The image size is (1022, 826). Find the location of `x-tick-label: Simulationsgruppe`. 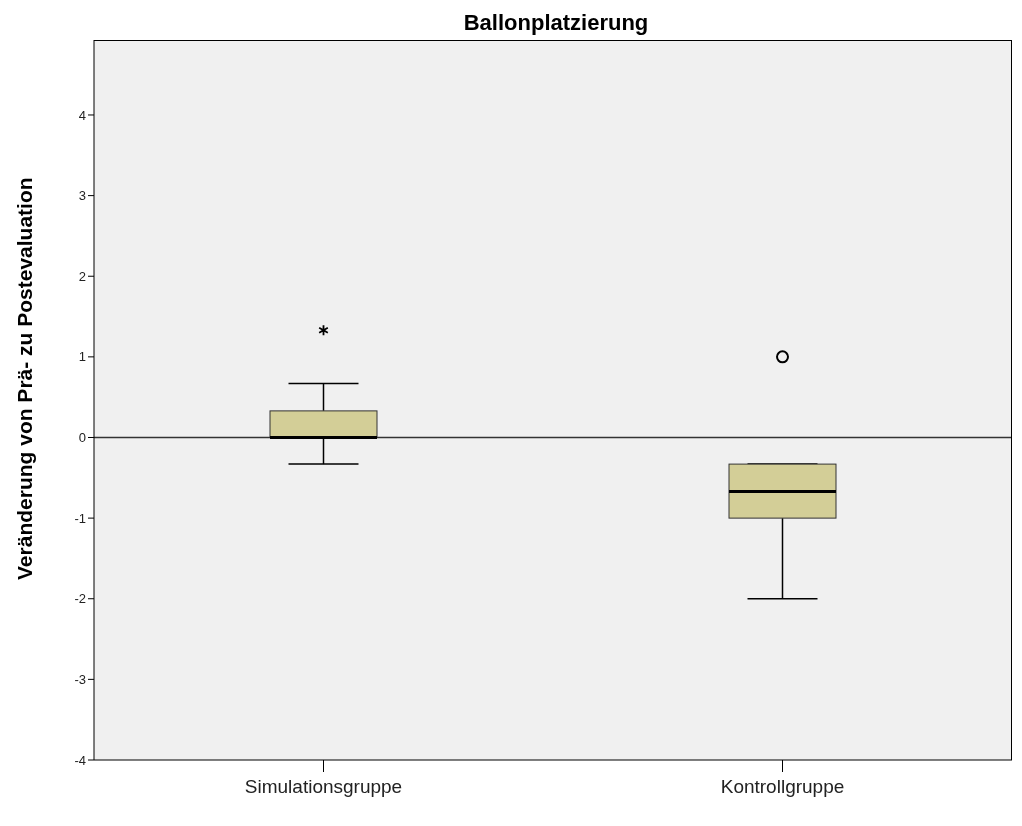

x-tick-label: Simulationsgruppe is located at coordinates (323, 787).